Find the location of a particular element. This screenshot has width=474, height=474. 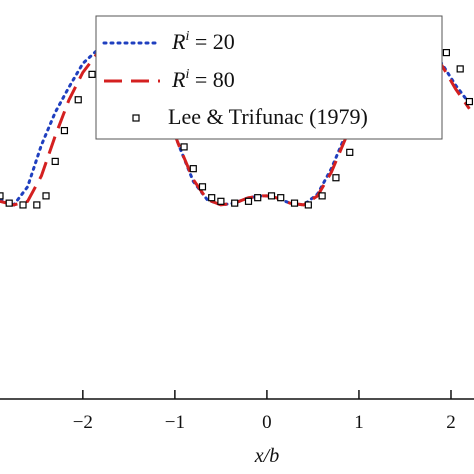

x-axis-ticks: −2 −1 0 1 2 is located at coordinates (264, 411).